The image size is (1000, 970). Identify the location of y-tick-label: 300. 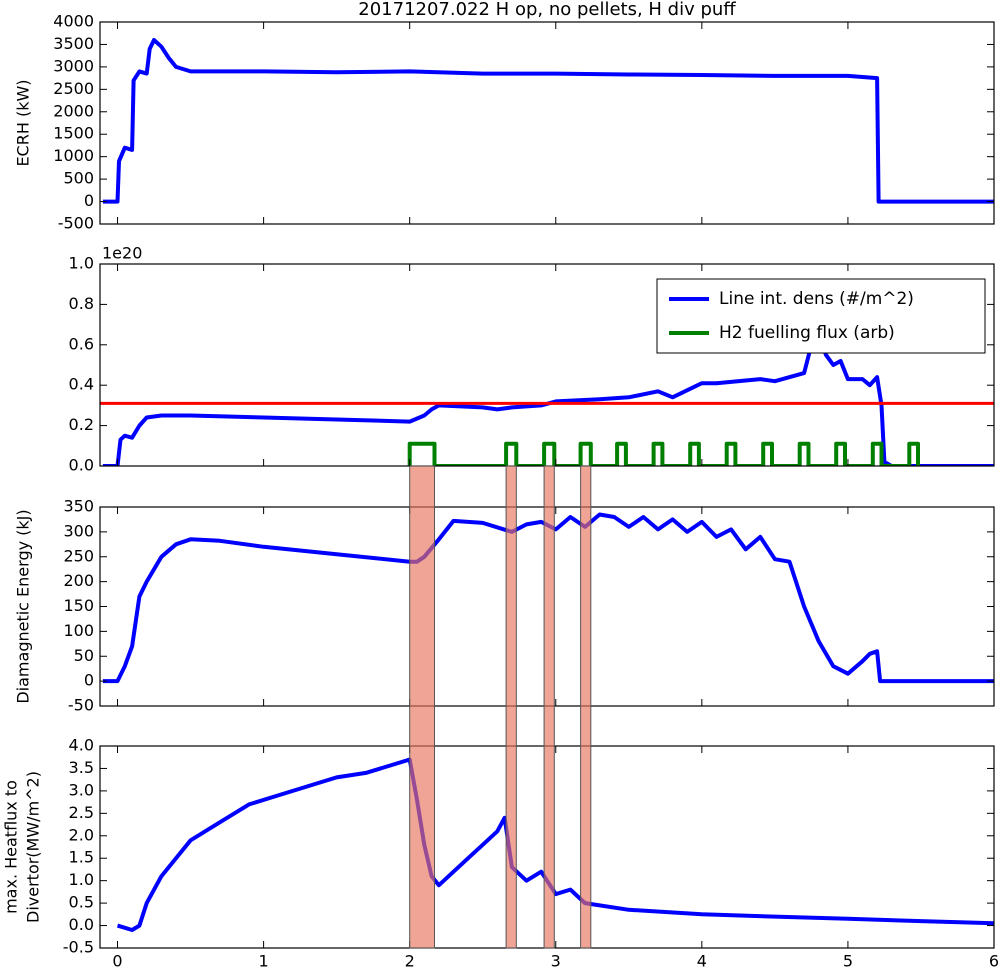
(78, 530).